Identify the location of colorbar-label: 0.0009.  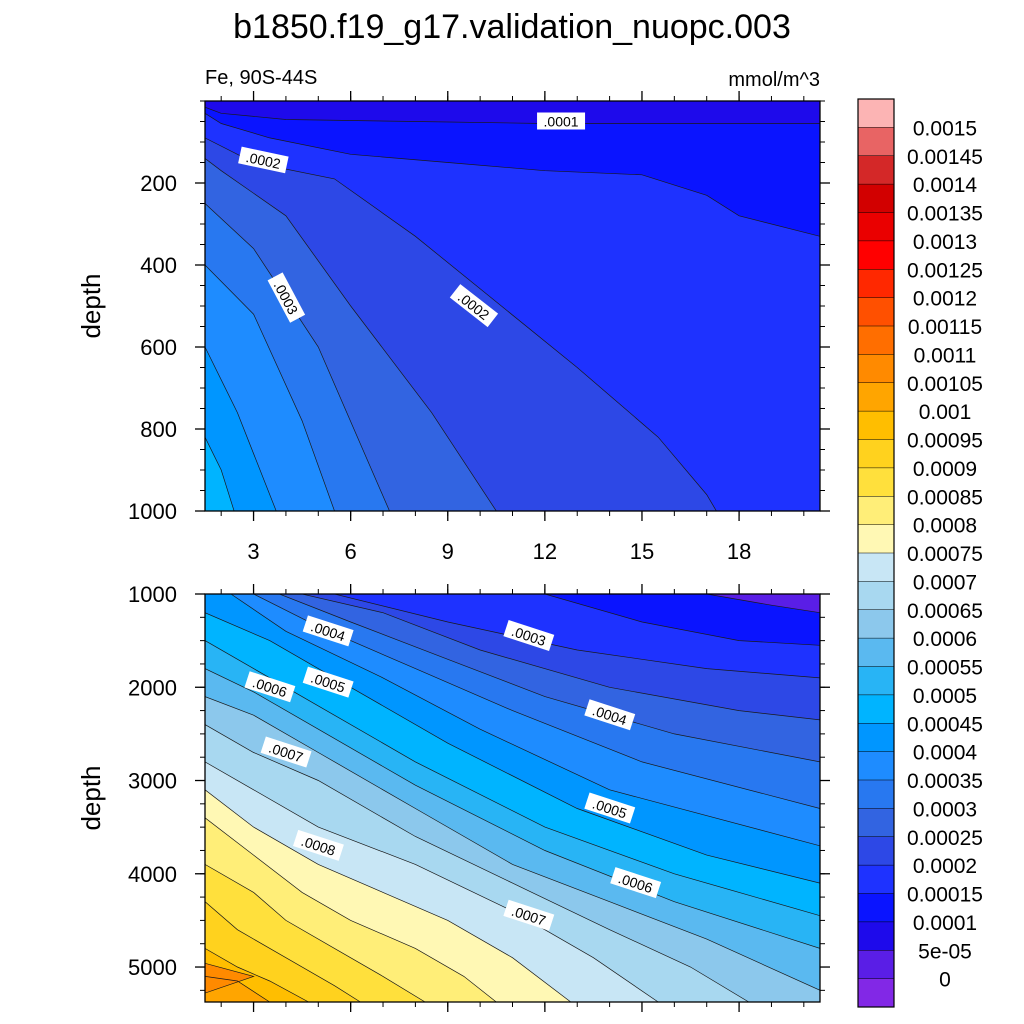
(945, 469).